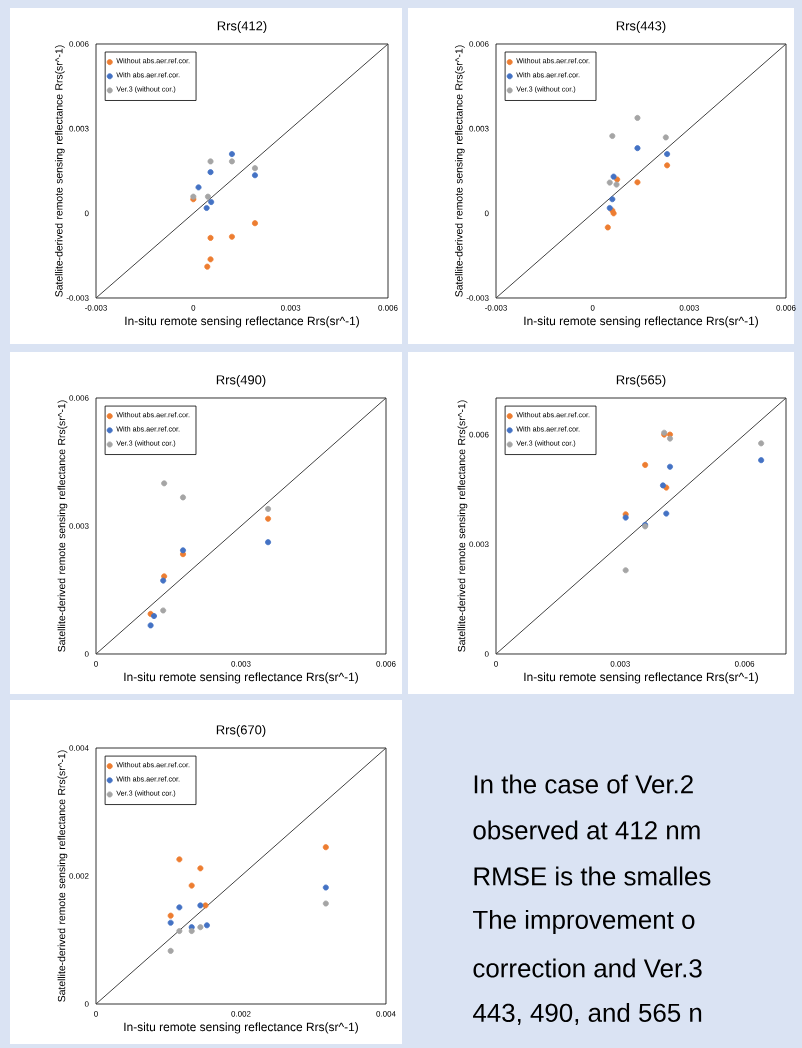  I want to click on text: correction and Ver.3, so click(587, 968).